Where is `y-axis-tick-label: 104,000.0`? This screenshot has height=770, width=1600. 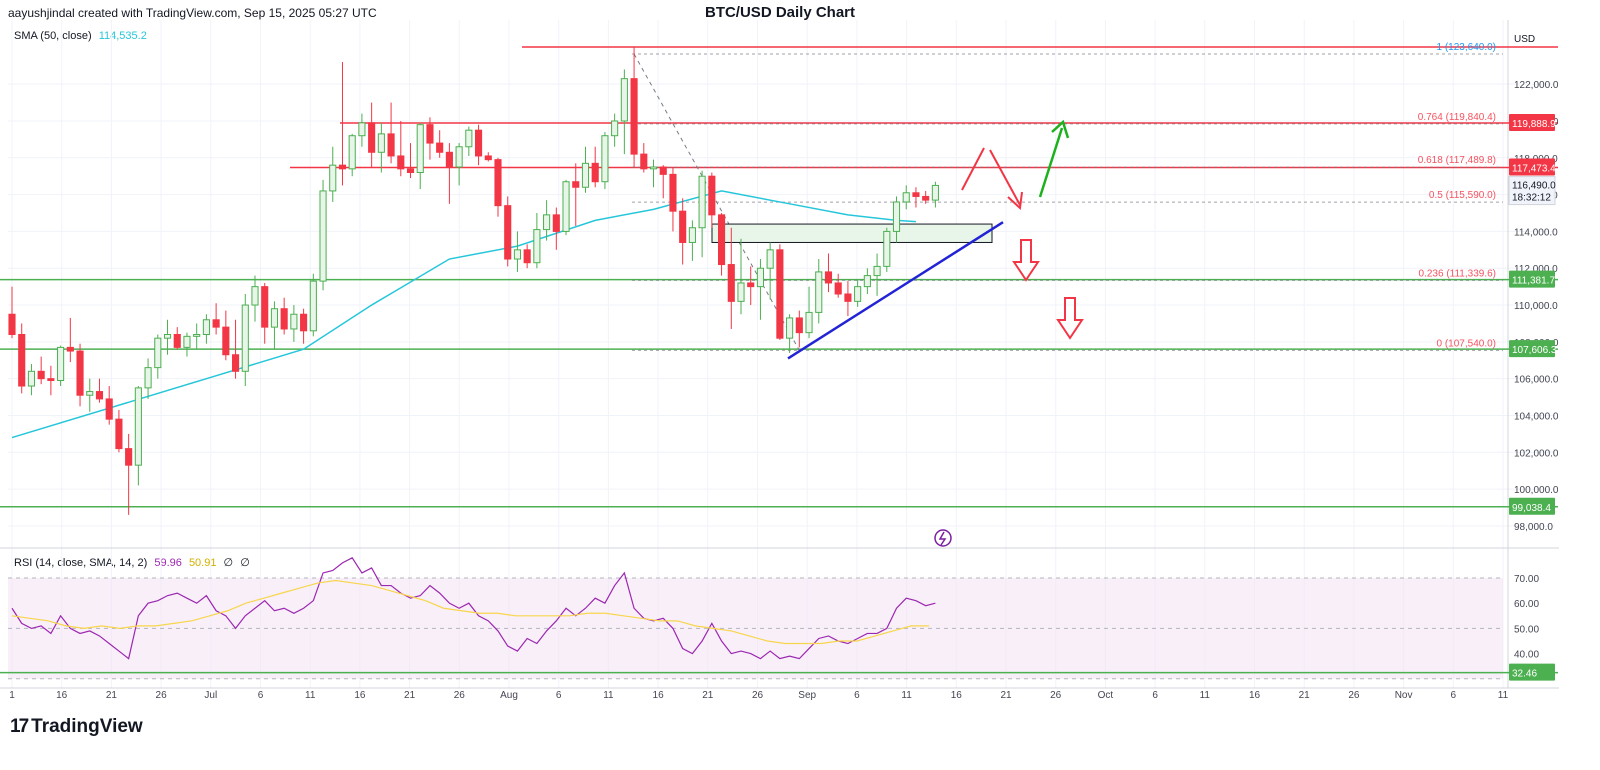 y-axis-tick-label: 104,000.0 is located at coordinates (1536, 416).